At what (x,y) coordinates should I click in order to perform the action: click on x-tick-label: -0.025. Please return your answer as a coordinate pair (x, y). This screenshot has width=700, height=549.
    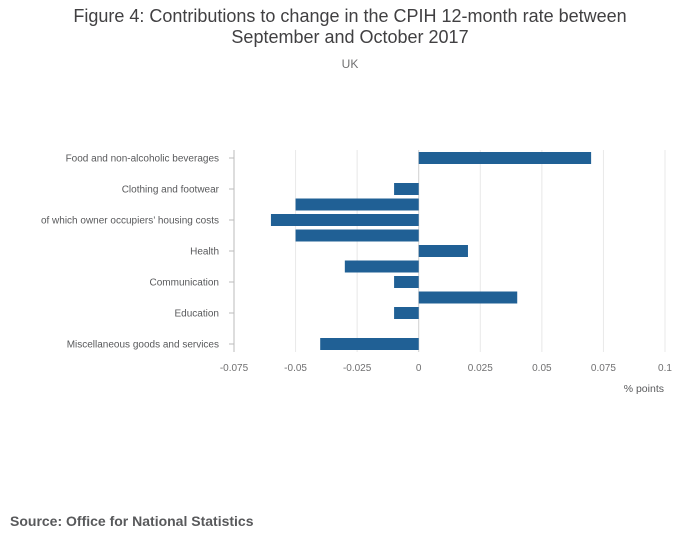
    Looking at the image, I should click on (357, 368).